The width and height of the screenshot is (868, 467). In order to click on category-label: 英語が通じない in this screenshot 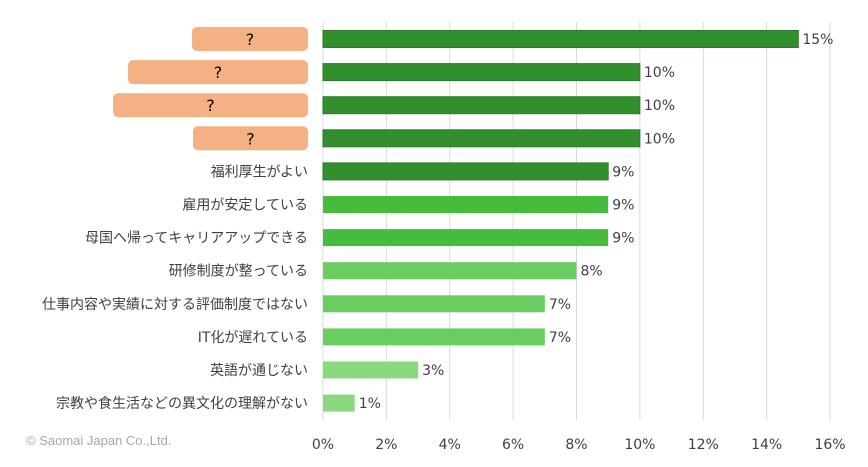, I will do `click(259, 370)`.